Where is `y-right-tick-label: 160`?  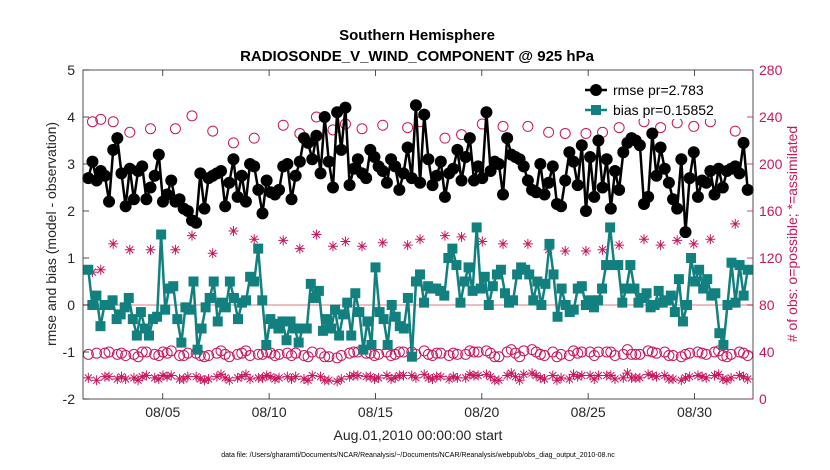
y-right-tick-label: 160 is located at coordinates (771, 211).